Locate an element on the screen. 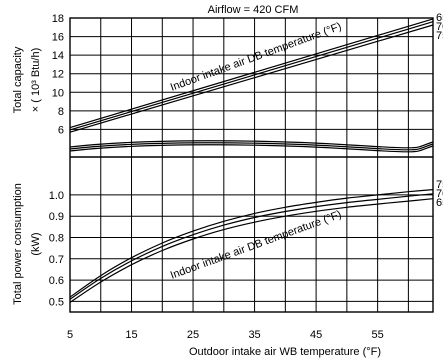 This screenshot has width=443, height=361. power-y-tick-label: 1.0 is located at coordinates (56, 196).